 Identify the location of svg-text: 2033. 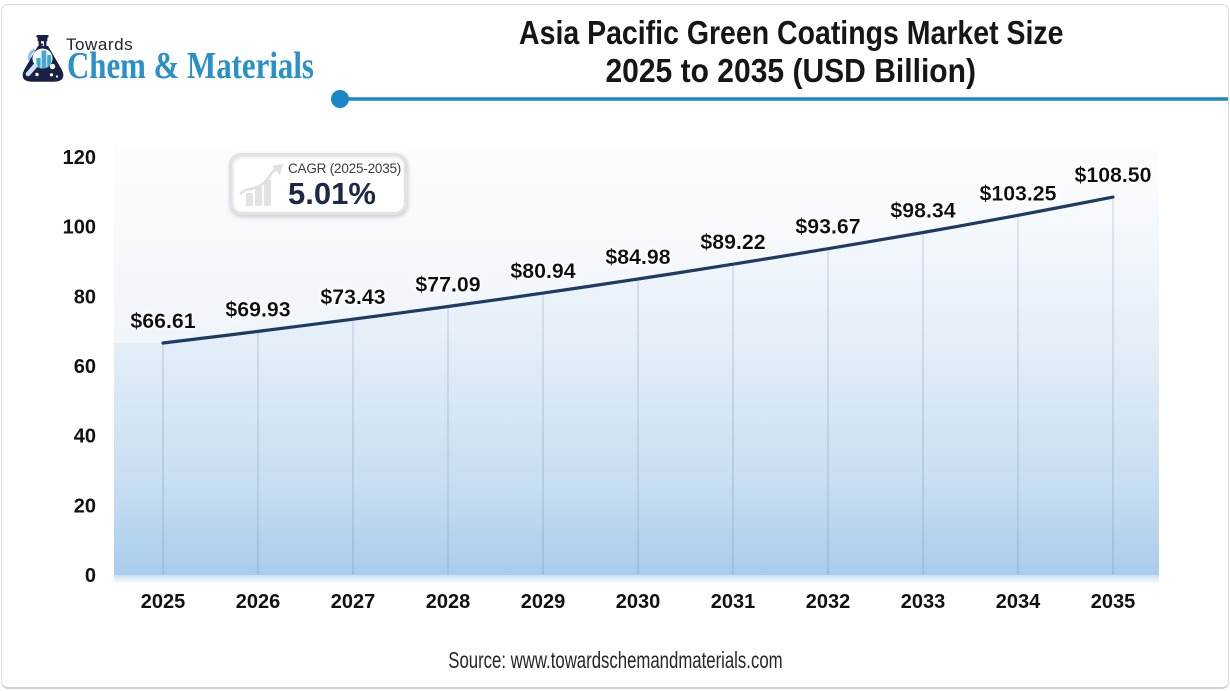
(923, 602).